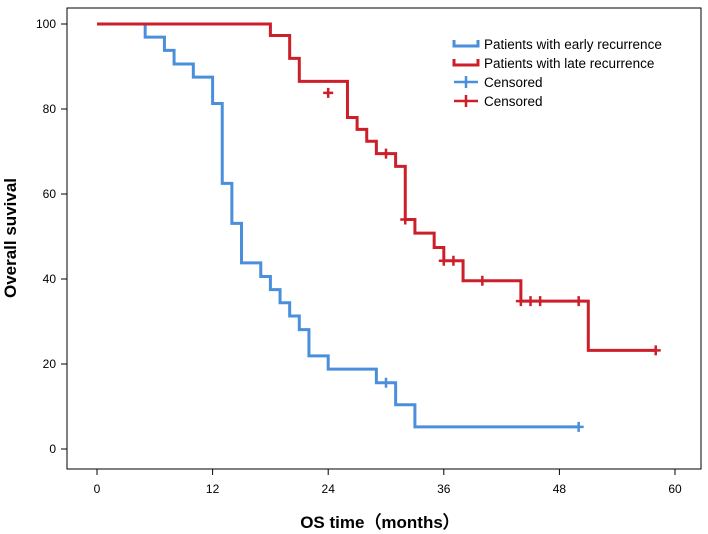  I want to click on y-axis-title: Overall suvival, so click(10, 238).